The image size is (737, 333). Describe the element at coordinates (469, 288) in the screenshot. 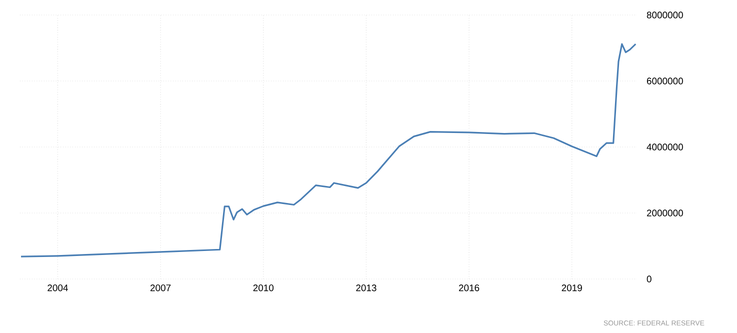

I see `x-tick-label: 2016` at that location.